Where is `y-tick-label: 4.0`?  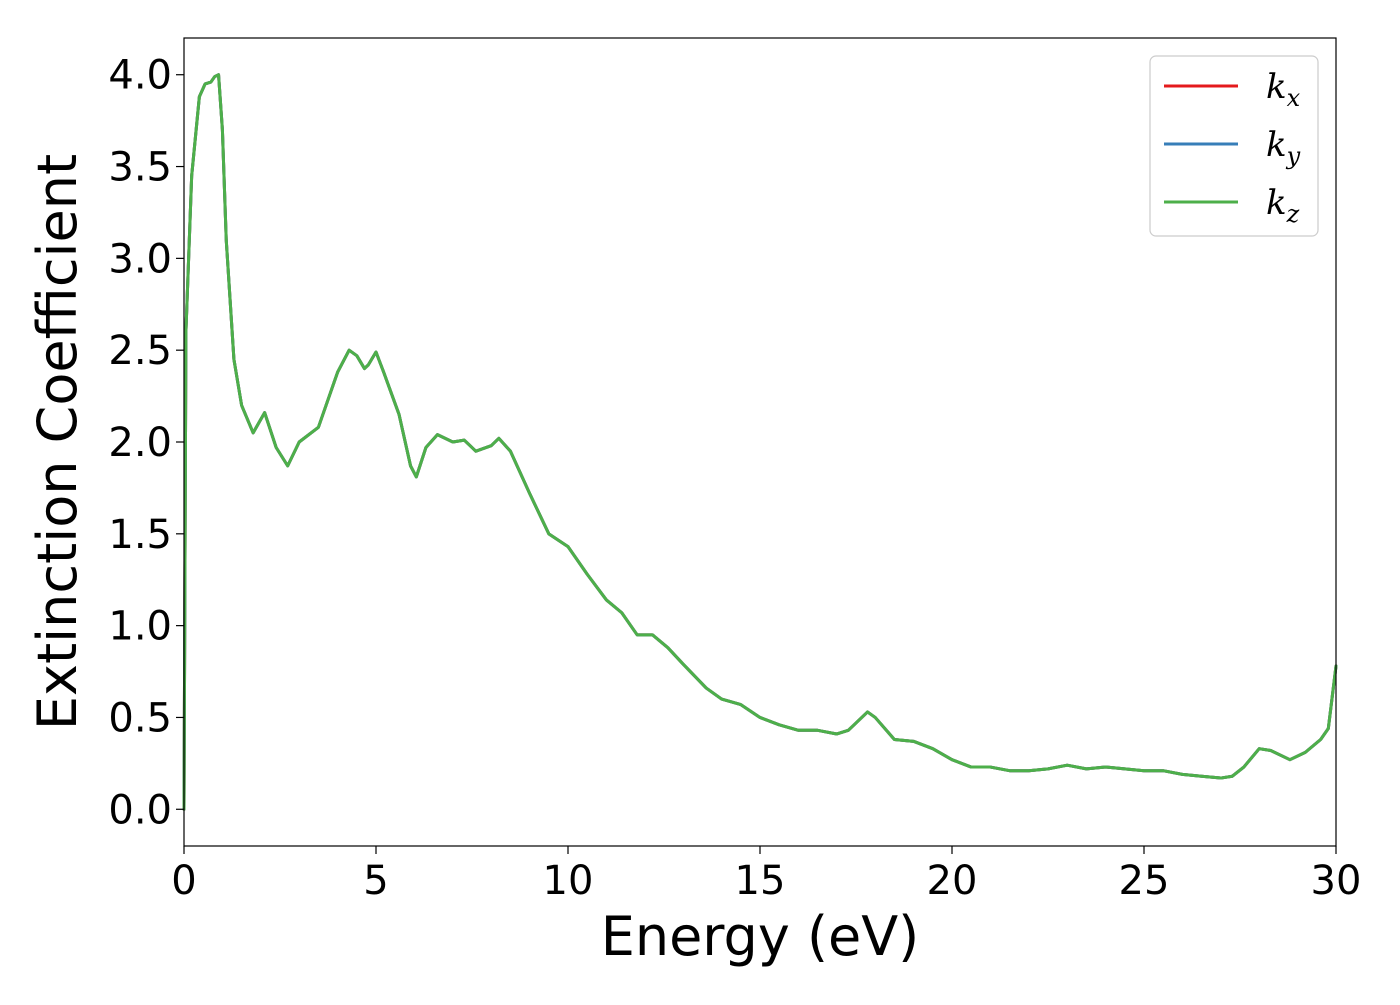
y-tick-label: 4.0 is located at coordinates (140, 76).